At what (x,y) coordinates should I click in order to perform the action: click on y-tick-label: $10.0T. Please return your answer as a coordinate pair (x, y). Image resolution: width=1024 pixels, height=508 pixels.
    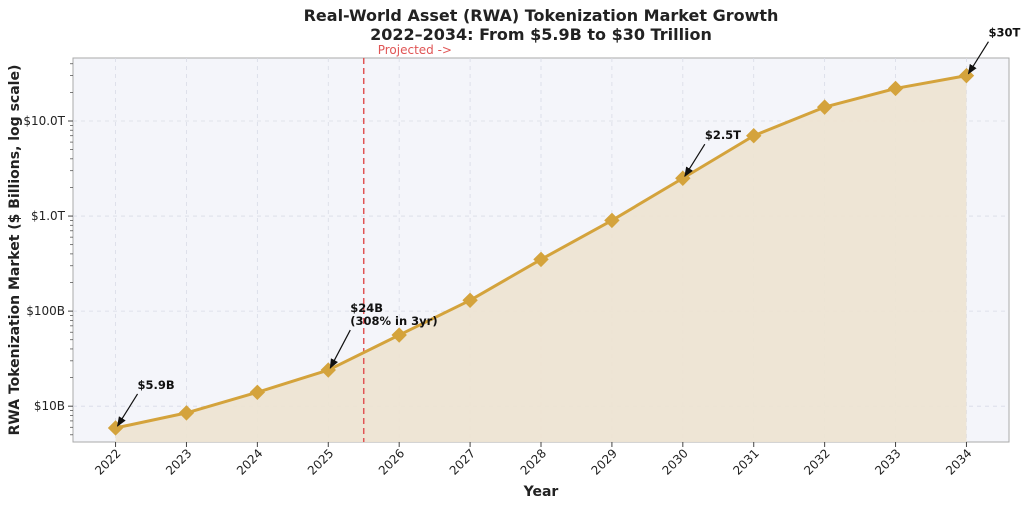
    Looking at the image, I should click on (44, 121).